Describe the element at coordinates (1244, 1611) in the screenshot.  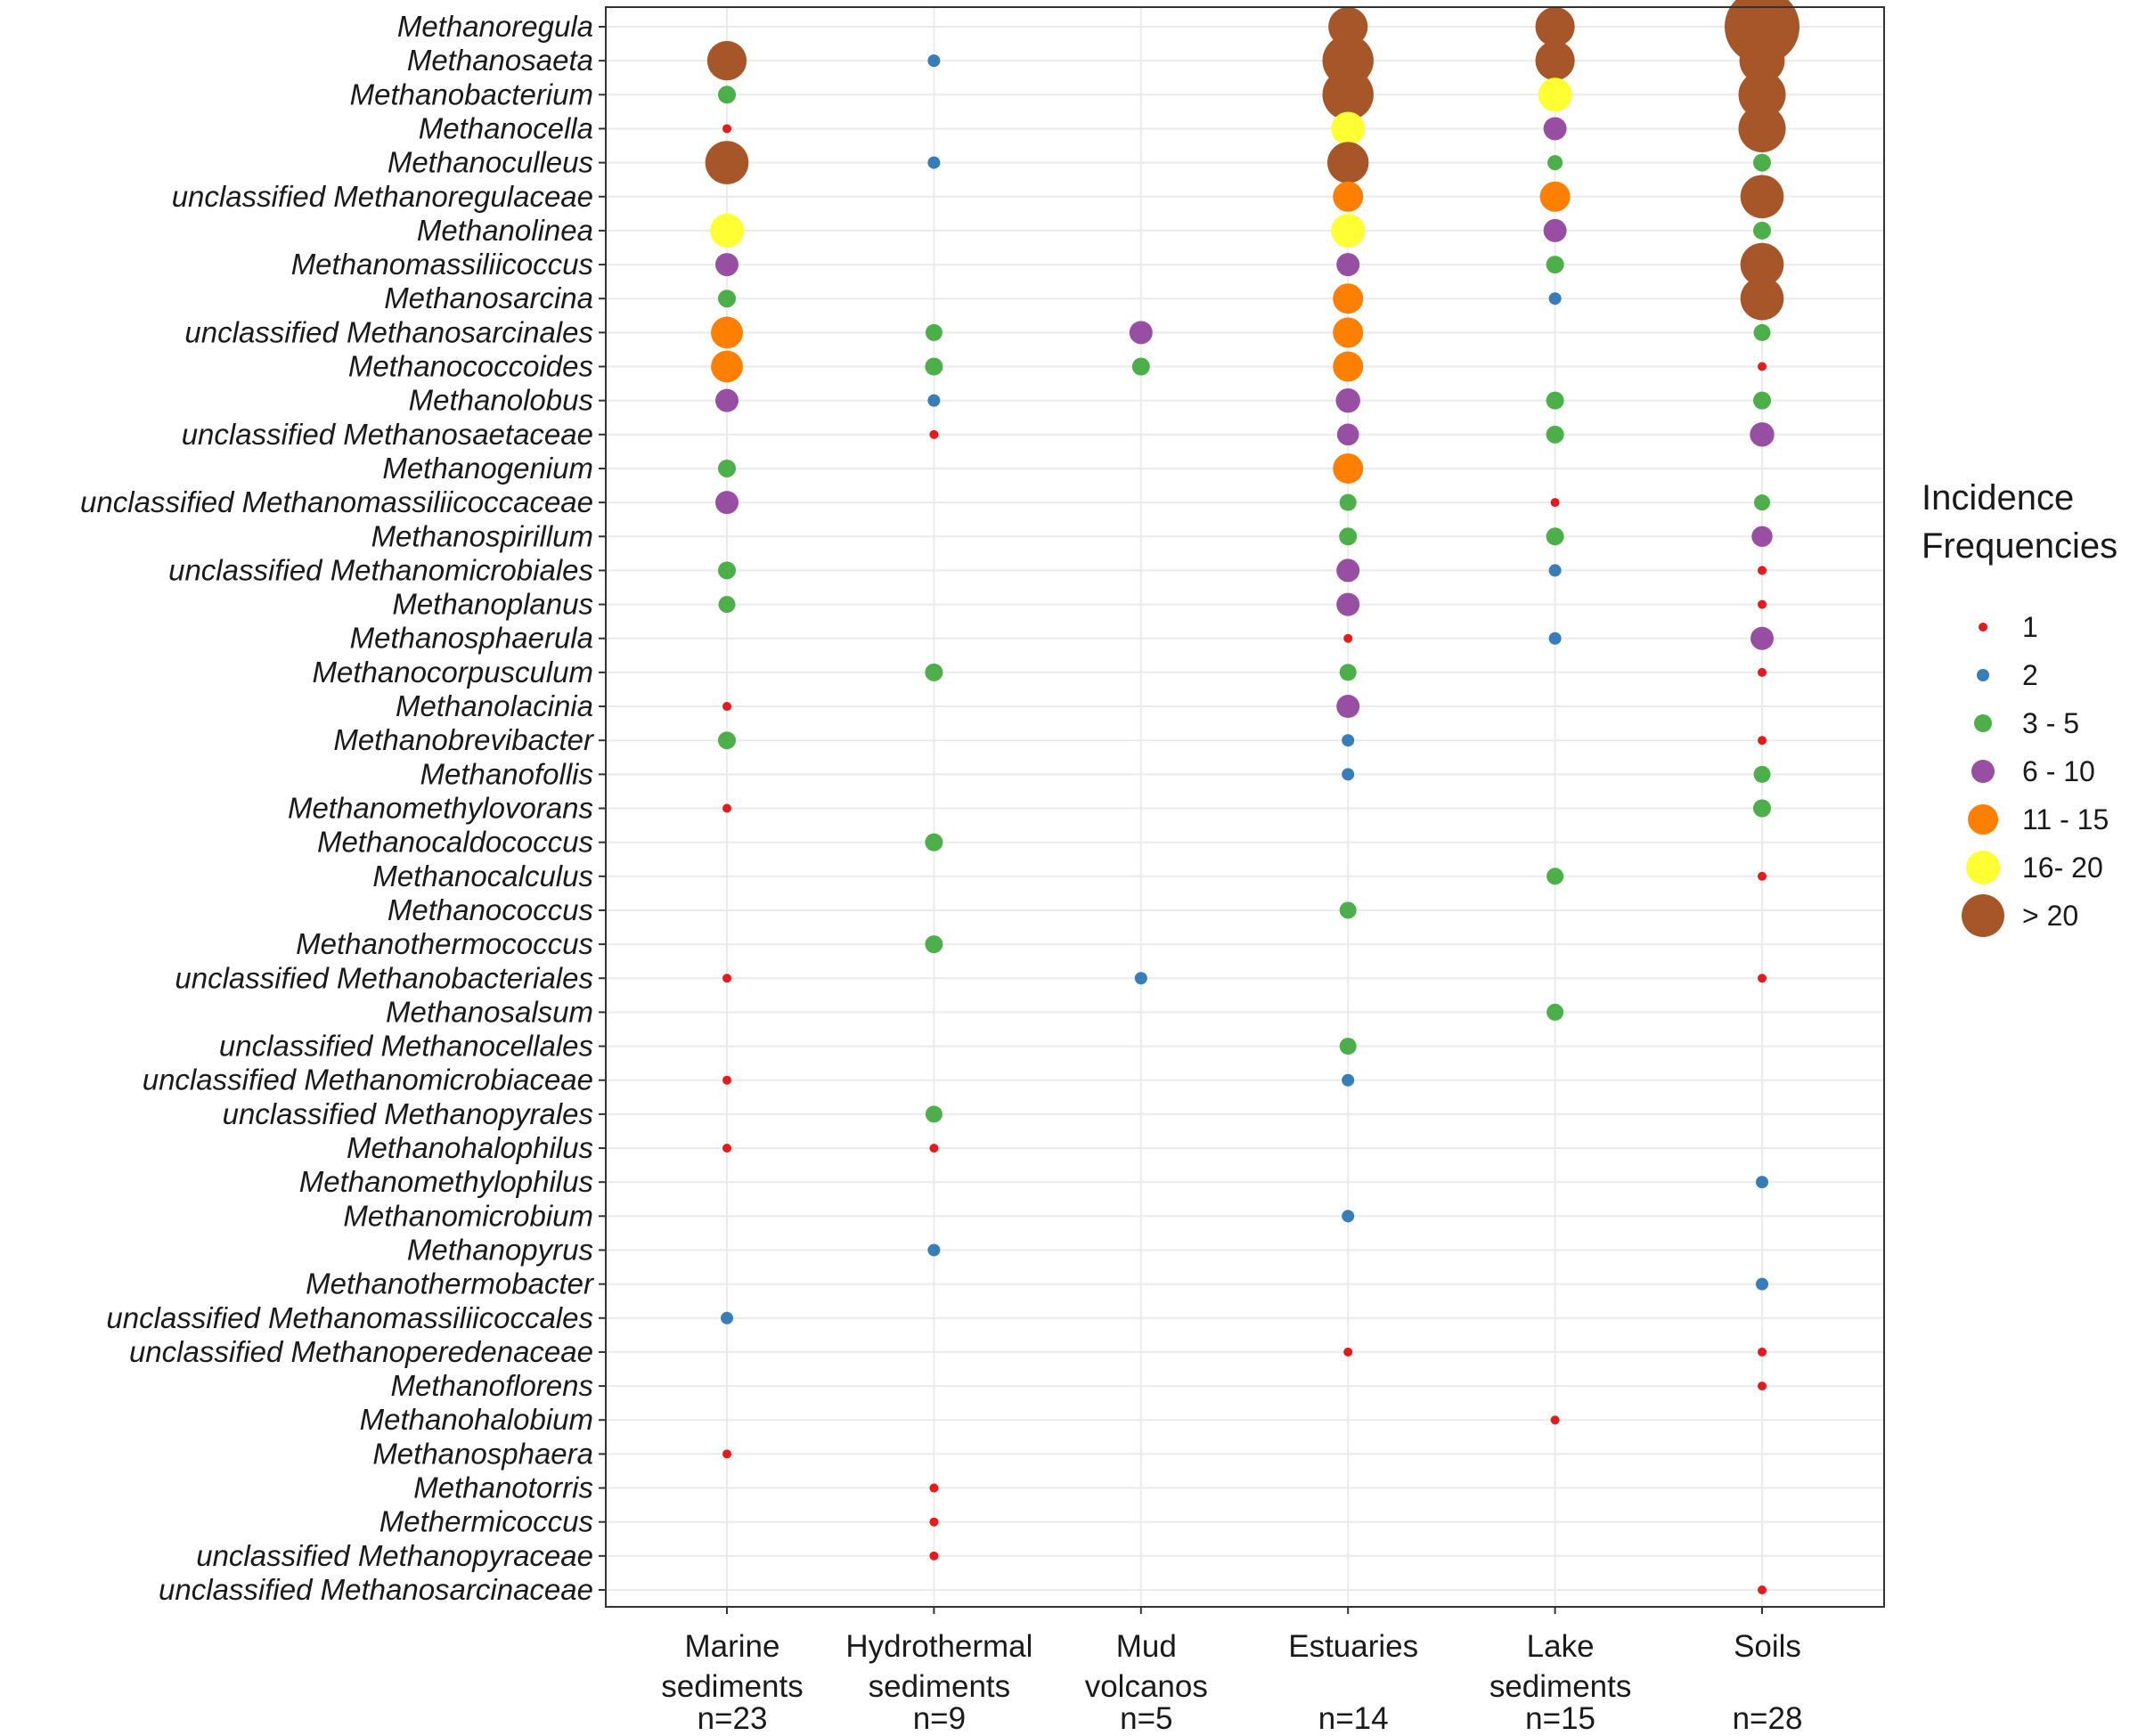
I see `x-axis-ticks` at that location.